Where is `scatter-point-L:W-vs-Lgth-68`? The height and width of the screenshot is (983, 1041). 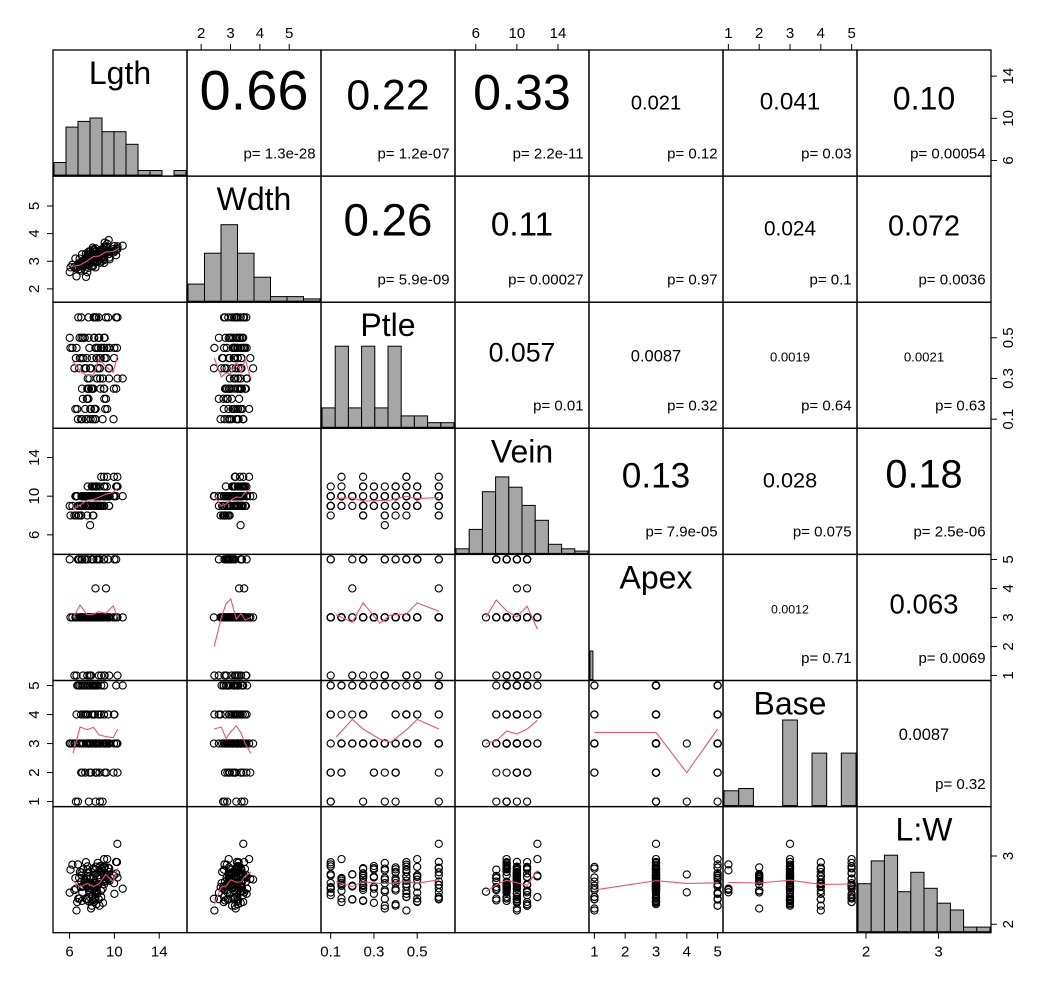 scatter-point-L:W-vs-Lgth-68 is located at coordinates (117, 843).